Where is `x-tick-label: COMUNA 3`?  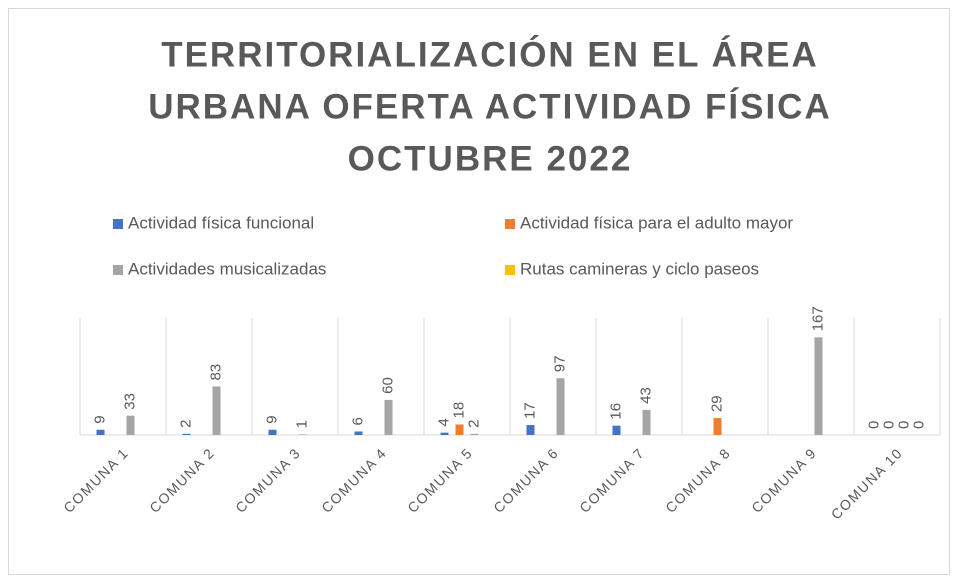 x-tick-label: COMUNA 3 is located at coordinates (268, 480).